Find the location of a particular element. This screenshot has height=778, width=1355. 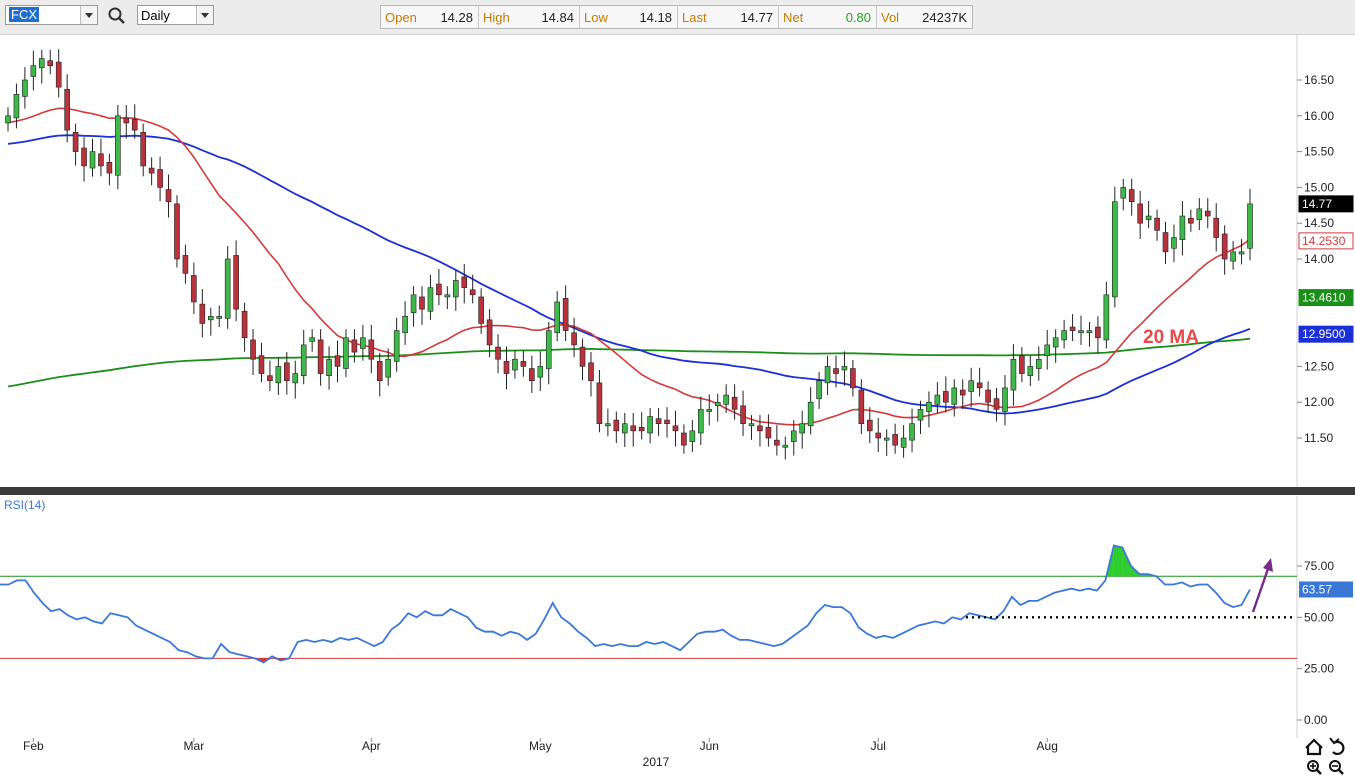

price-tick-label: 16.00 is located at coordinates (1319, 116).